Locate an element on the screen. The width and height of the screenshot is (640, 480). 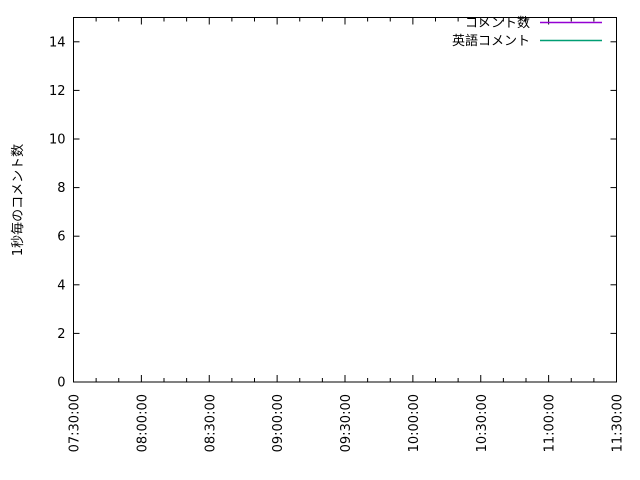
y-tick-label: 0 is located at coordinates (61, 383).